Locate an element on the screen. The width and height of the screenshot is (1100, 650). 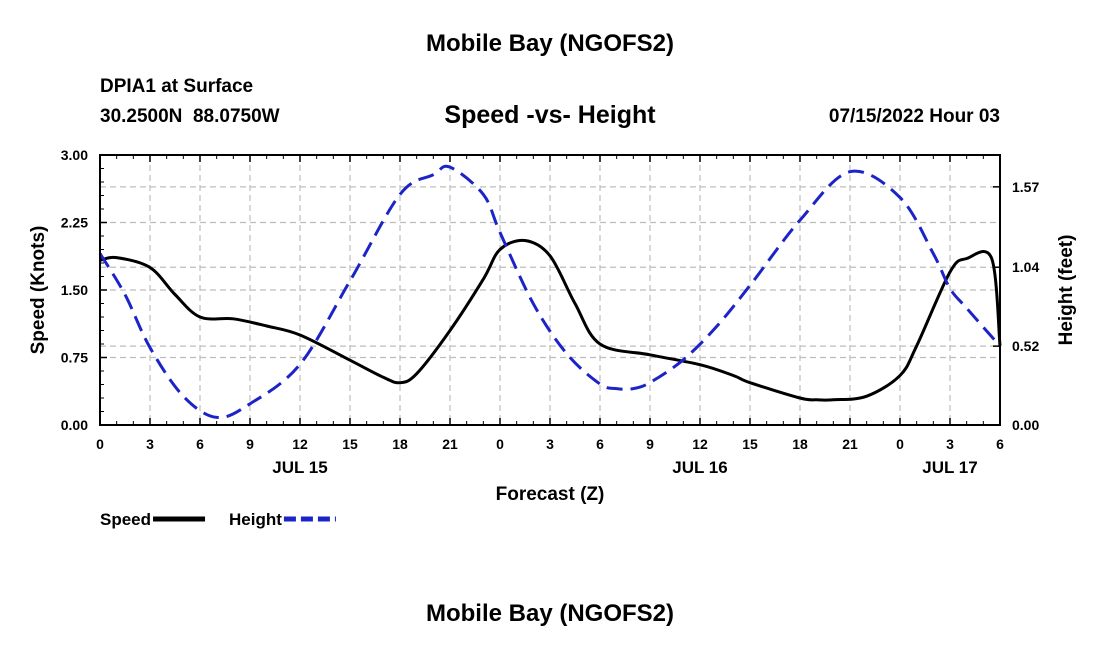
y2-tick-label: 0.52 is located at coordinates (1025, 346).